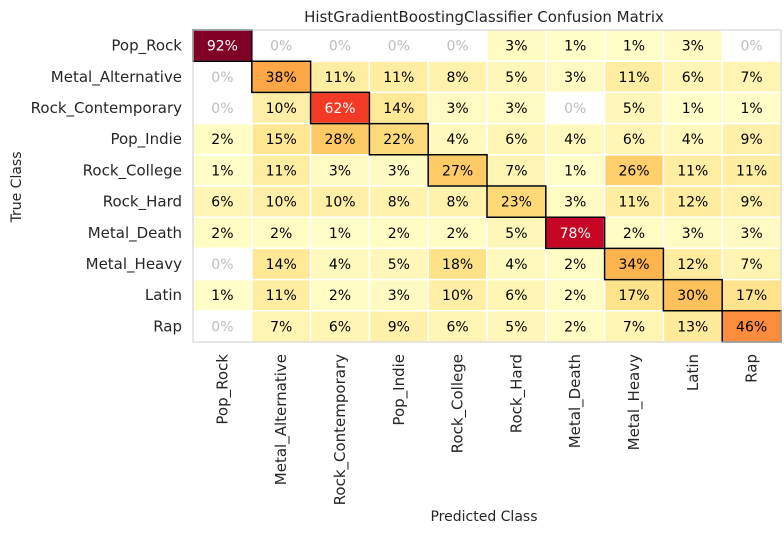  I want to click on cell-value-label: 12%, so click(692, 203).